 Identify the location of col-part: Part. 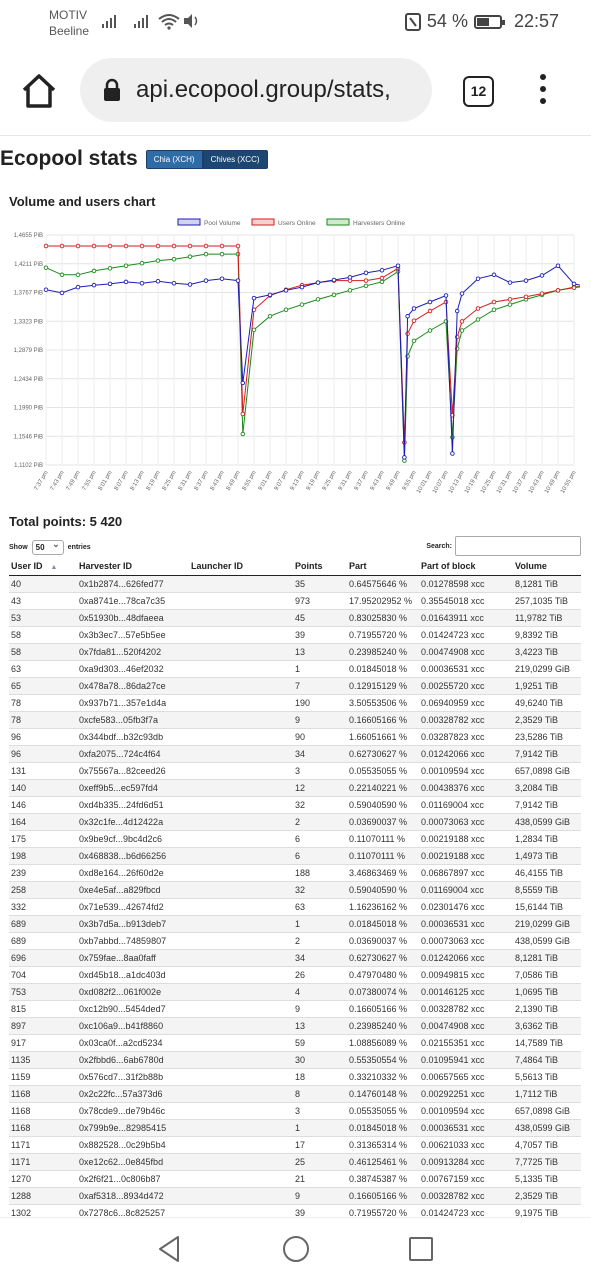
(376, 567).